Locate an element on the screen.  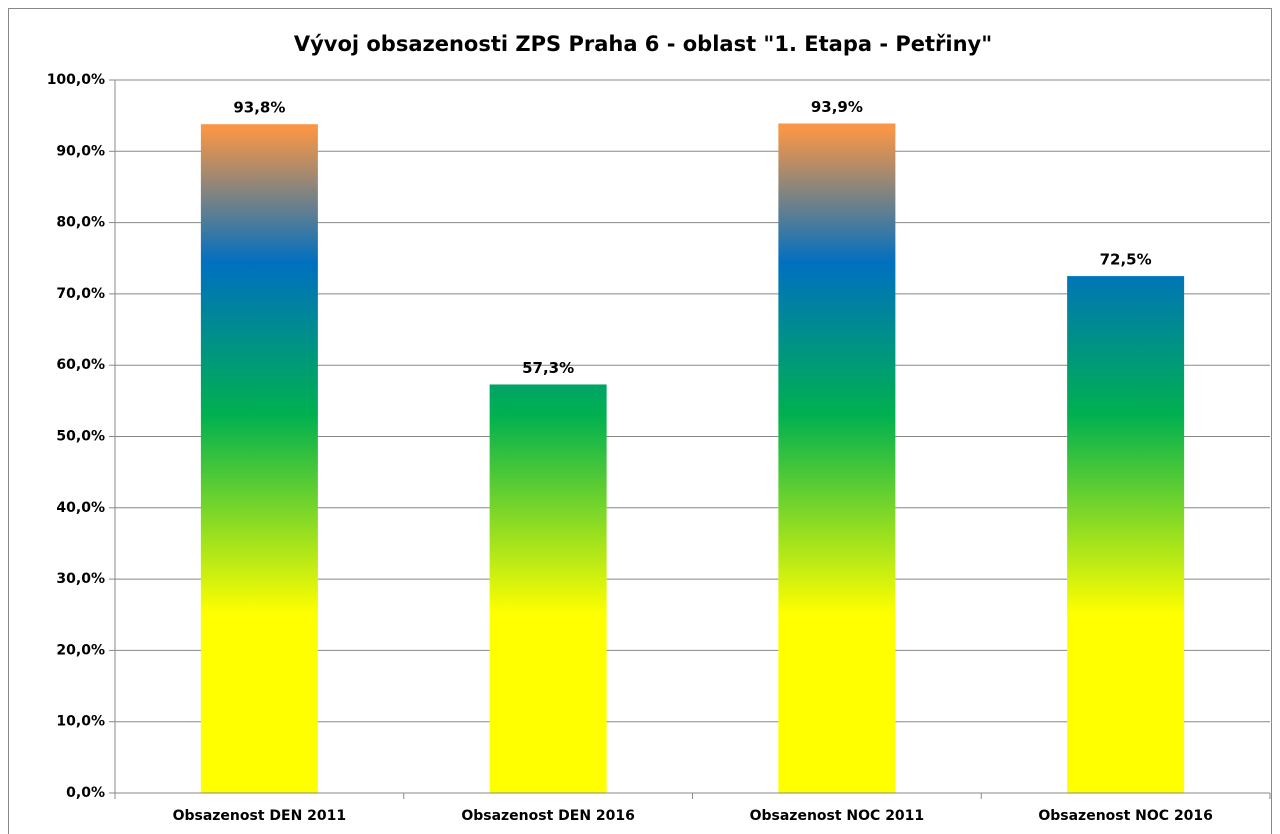
y-tick-label: 80,0% is located at coordinates (80, 223).